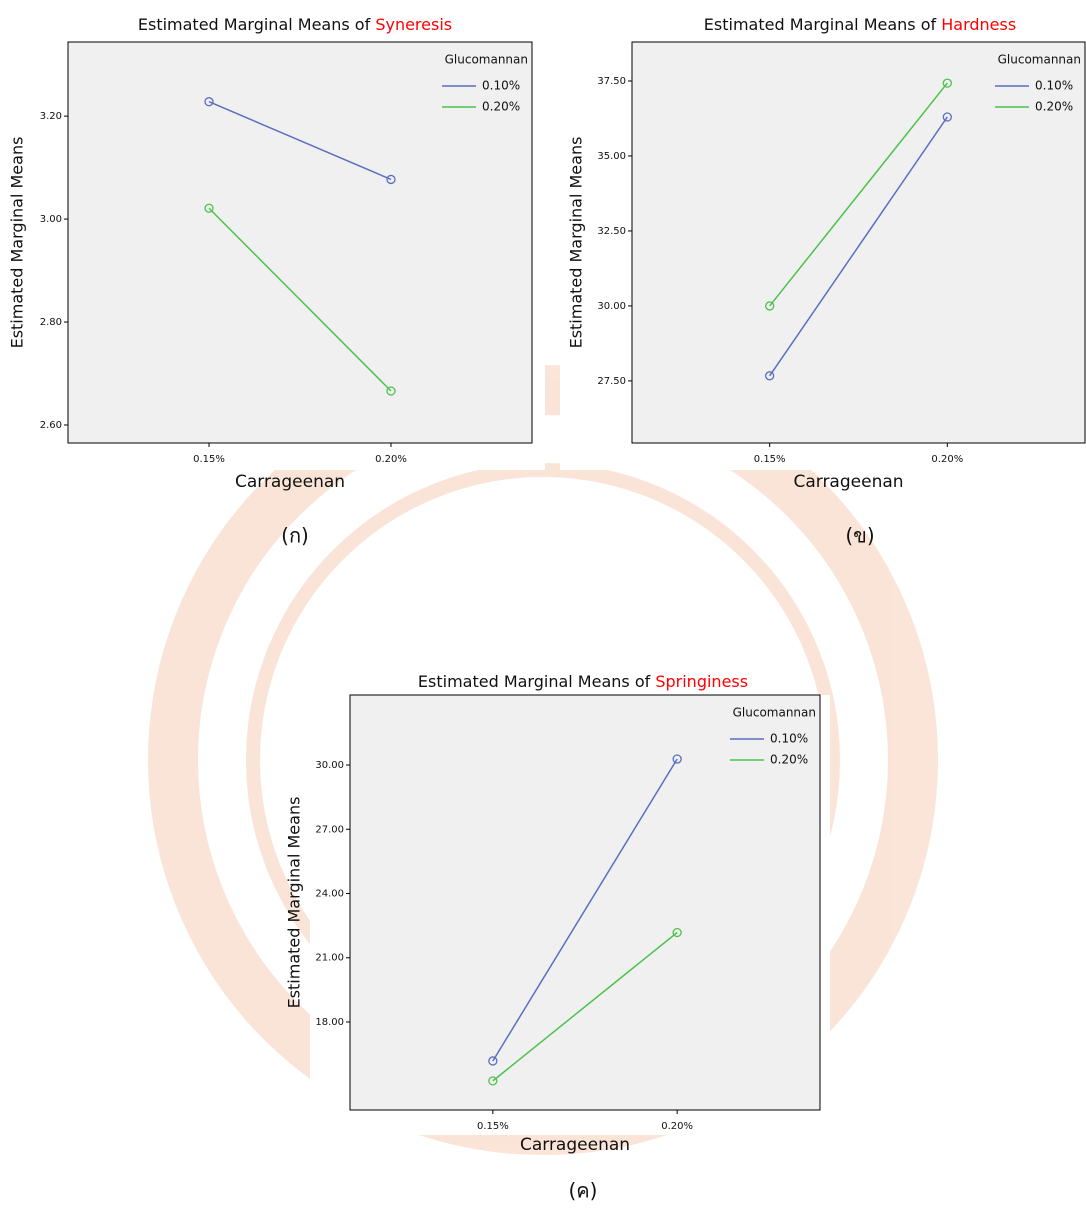 Image resolution: width=1086 pixels, height=1208 pixels. What do you see at coordinates (51, 116) in the screenshot?
I see `y-tick-label: 3.20` at bounding box center [51, 116].